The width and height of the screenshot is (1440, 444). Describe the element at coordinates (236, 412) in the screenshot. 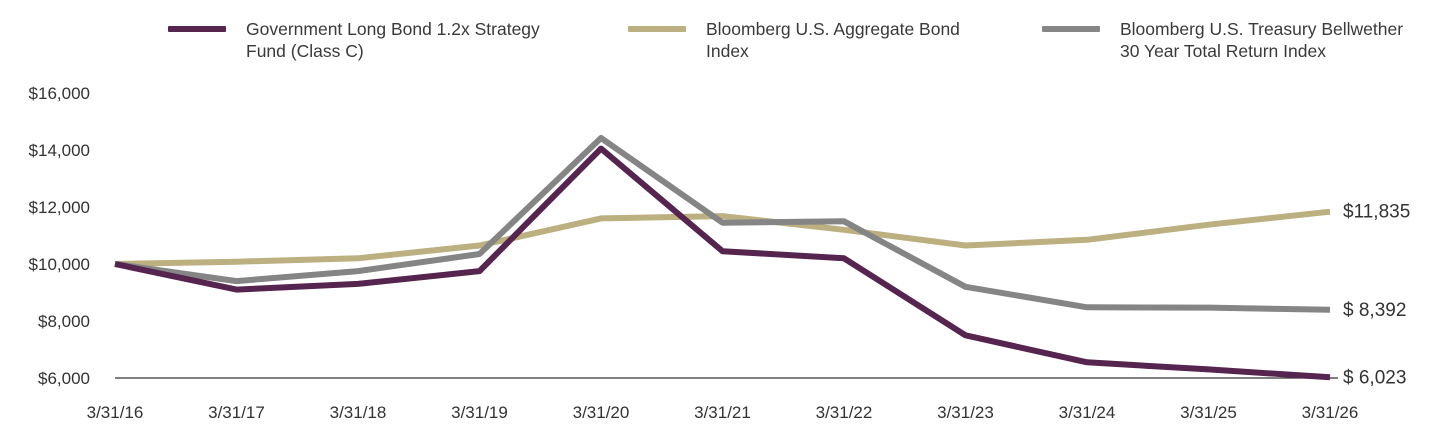

I see `x-tick-label: 3/31/17` at that location.